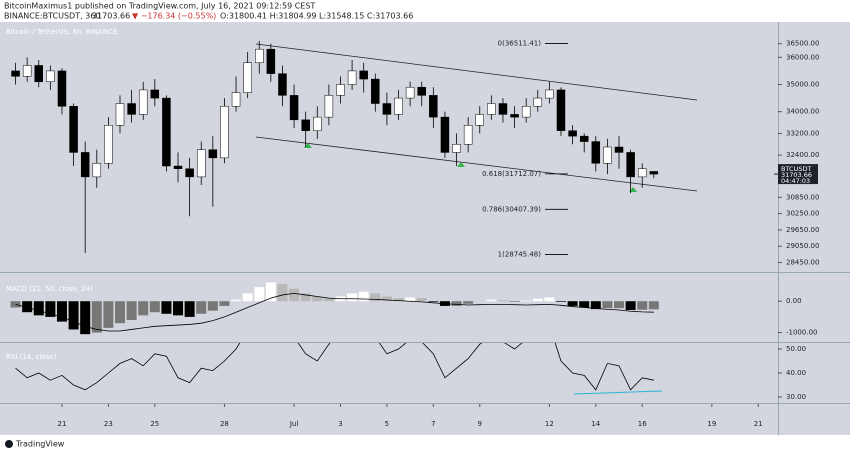 The image size is (850, 453). I want to click on macd-plot, so click(334, 308).